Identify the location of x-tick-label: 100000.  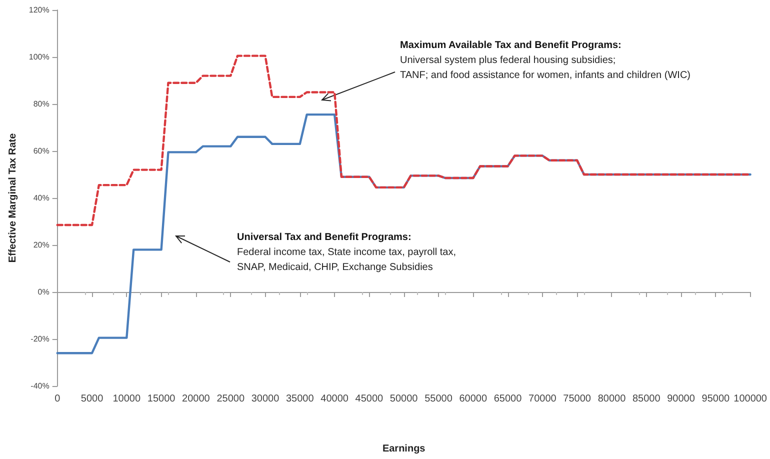
(751, 399).